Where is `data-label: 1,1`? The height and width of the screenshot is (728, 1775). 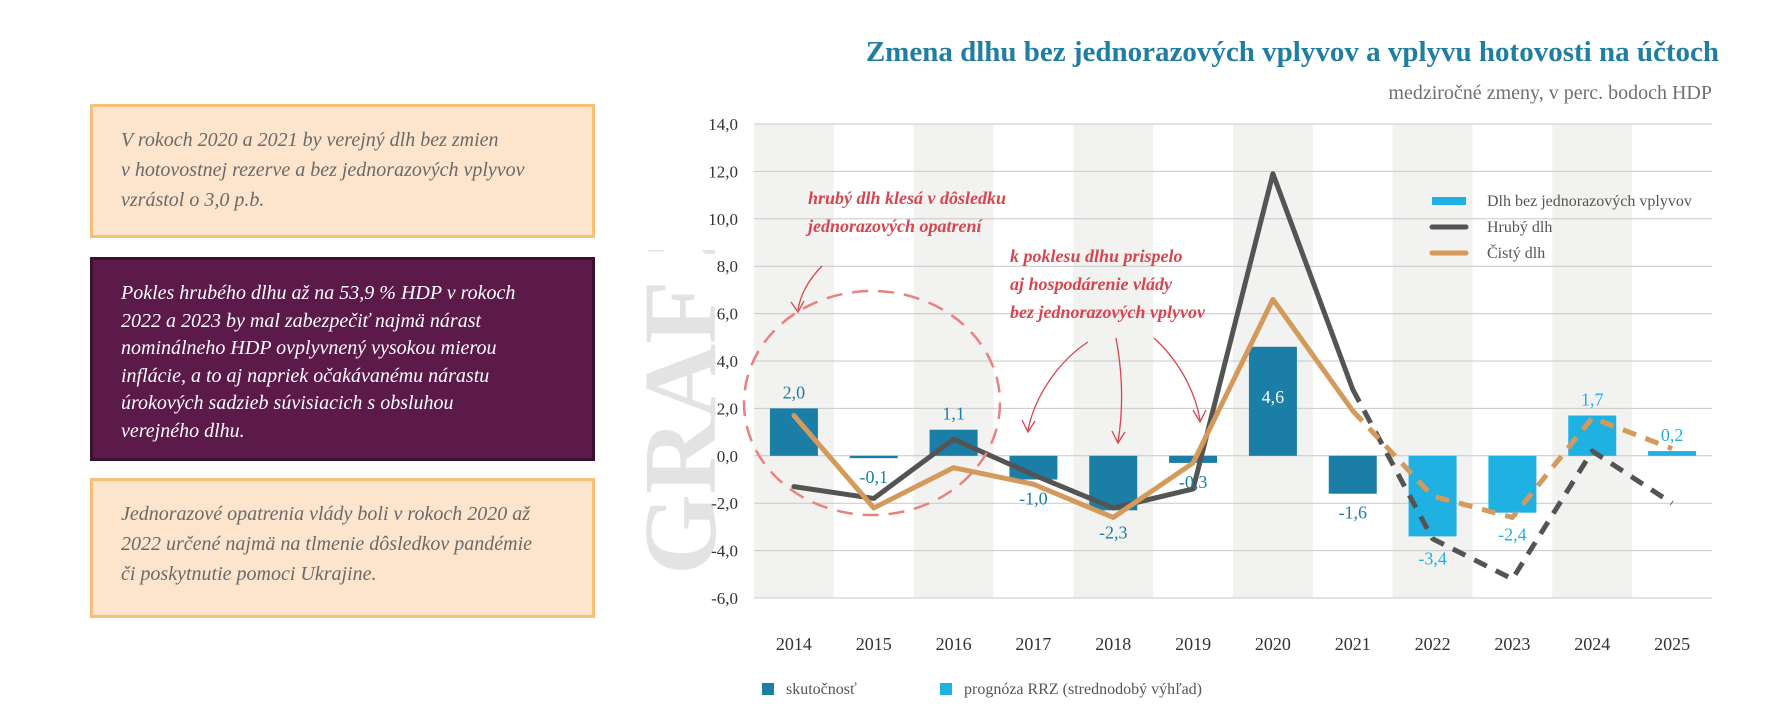
data-label: 1,1 is located at coordinates (953, 414).